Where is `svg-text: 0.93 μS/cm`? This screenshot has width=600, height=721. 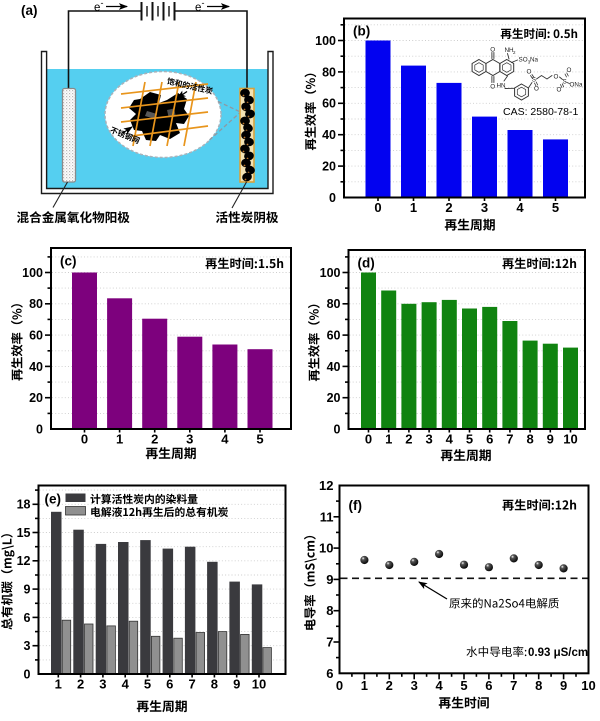 svg-text: 0.93 μS/cm is located at coordinates (558, 653).